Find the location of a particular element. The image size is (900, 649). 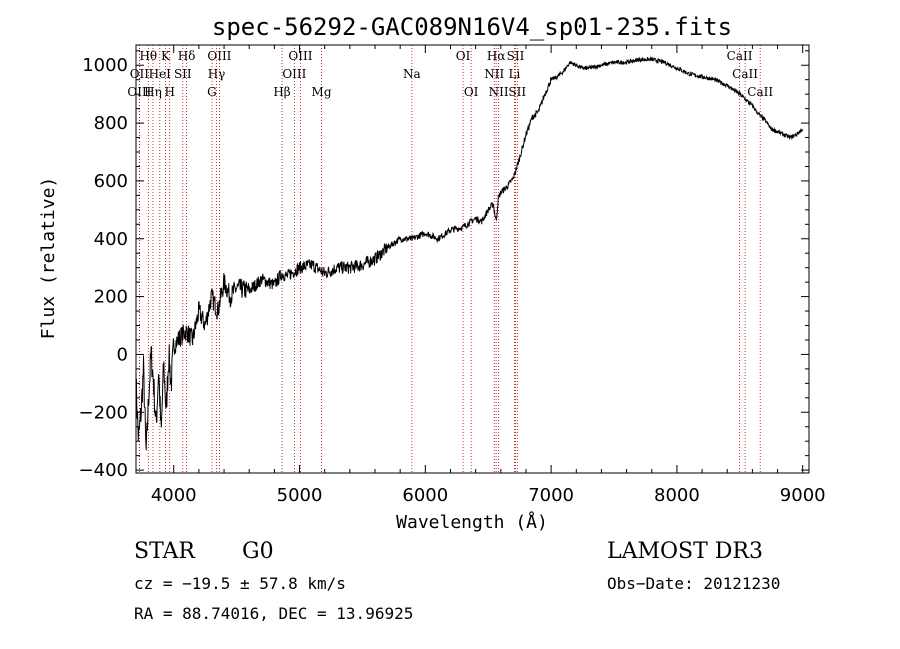

line-marker-label: Na is located at coordinates (412, 74).